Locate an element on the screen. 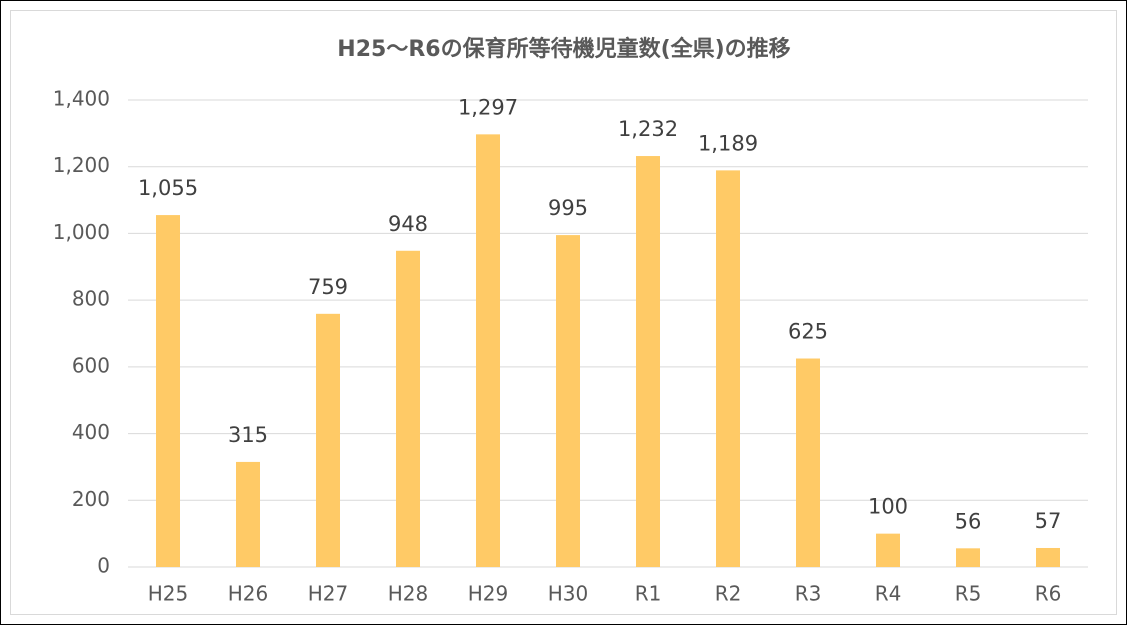  y-tick-label: 400 is located at coordinates (91, 432).